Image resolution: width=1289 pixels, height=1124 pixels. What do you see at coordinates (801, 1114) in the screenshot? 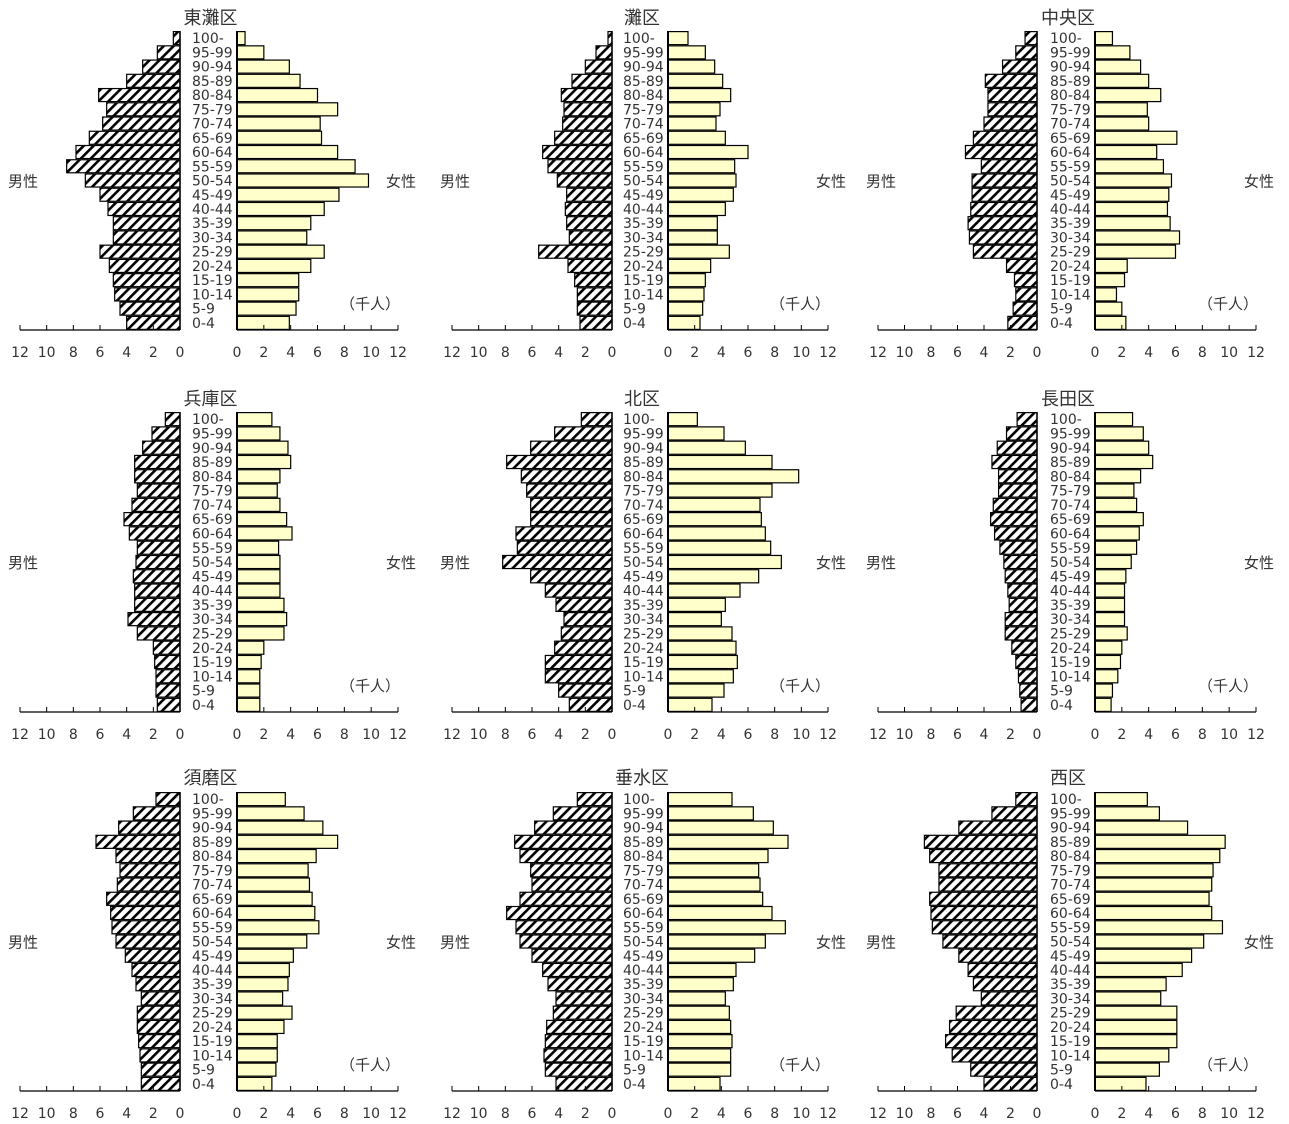
I see `female-tick-label: 10` at bounding box center [801, 1114].